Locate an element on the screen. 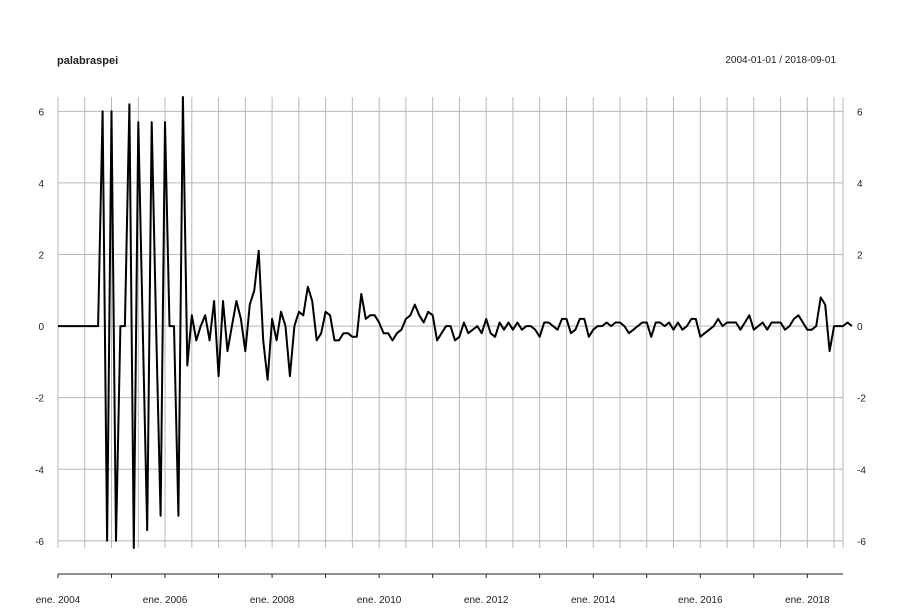  y-tick-label-left: 2 is located at coordinates (41, 255).